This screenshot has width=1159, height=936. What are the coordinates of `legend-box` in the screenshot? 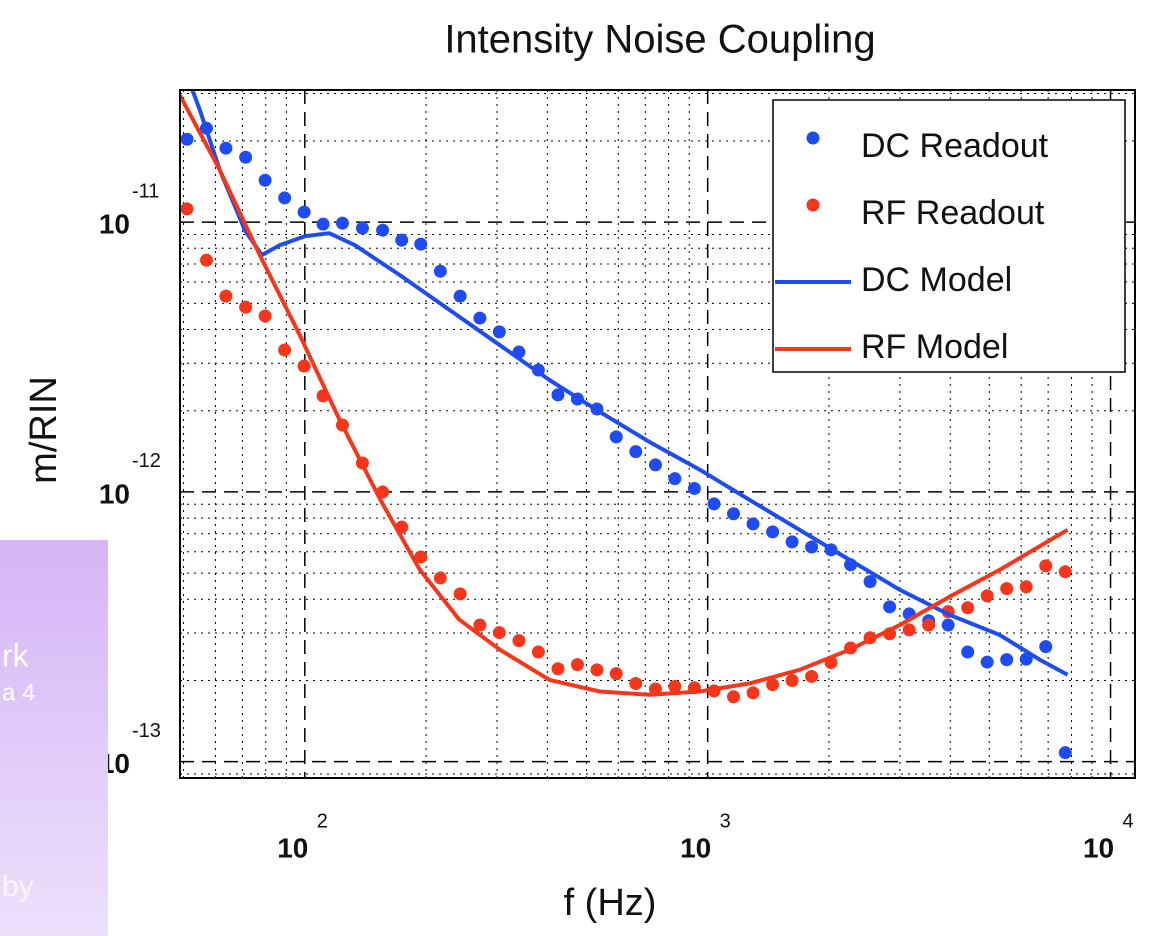 It's located at (949, 236).